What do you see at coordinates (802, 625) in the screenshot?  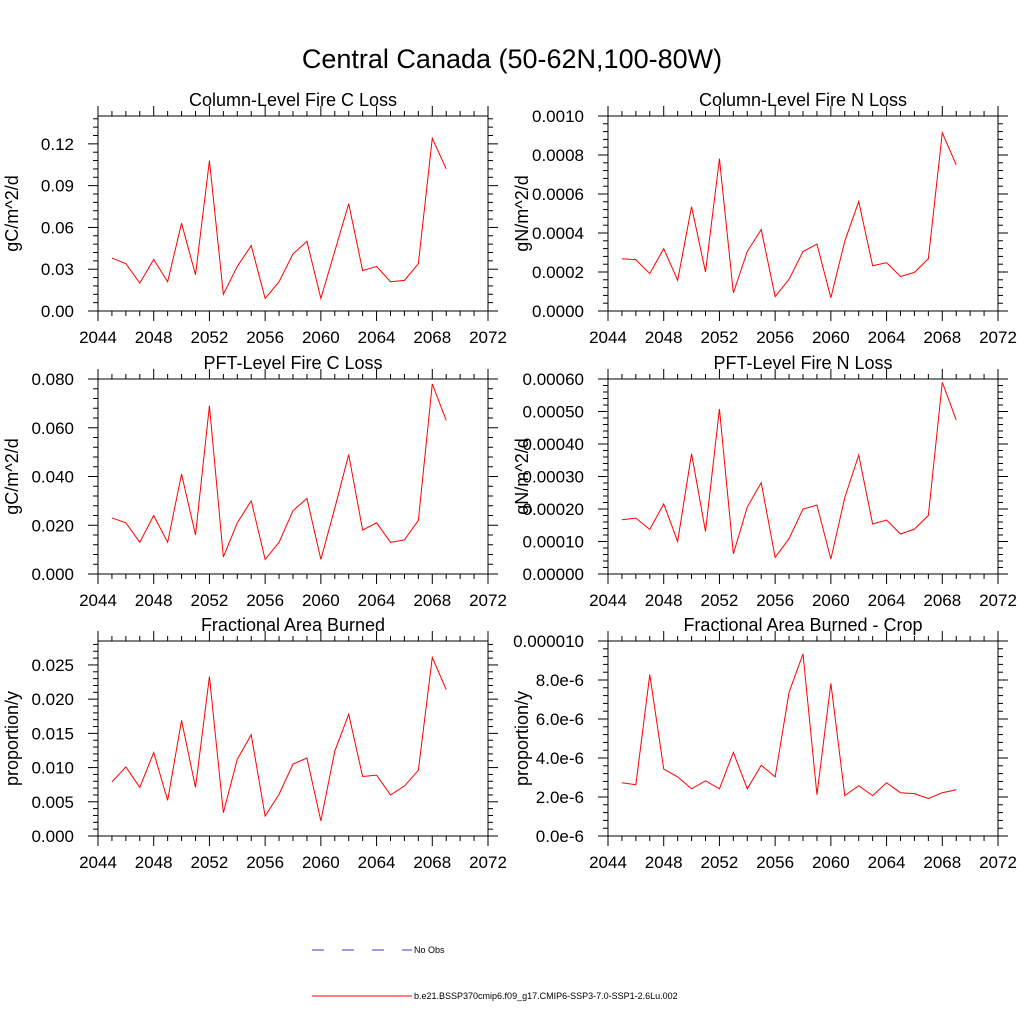 I see `panel-title: Fractional Area Burned - Crop` at bounding box center [802, 625].